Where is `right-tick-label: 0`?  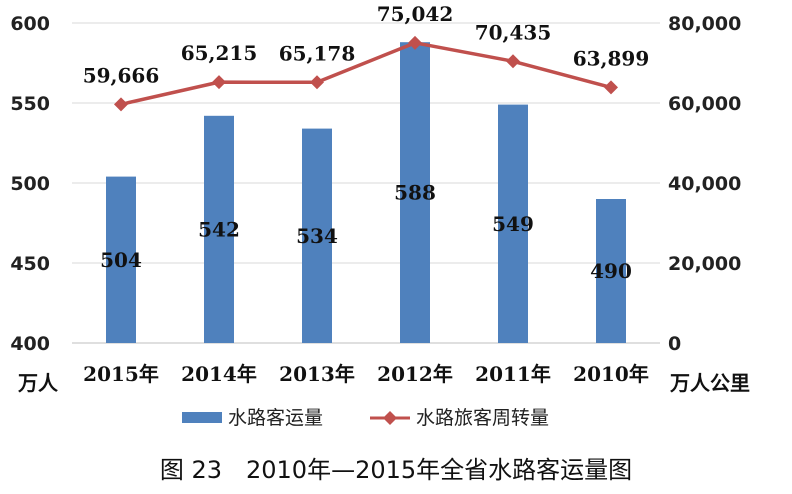
right-tick-label: 0 is located at coordinates (674, 344).